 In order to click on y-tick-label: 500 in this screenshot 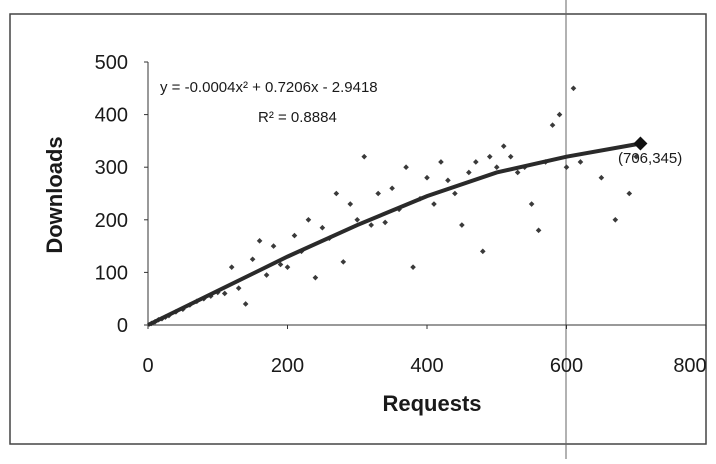, I will do `click(111, 63)`.